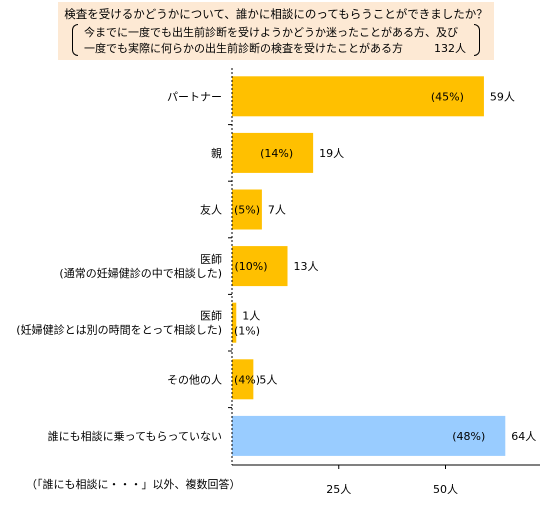 This screenshot has width=560, height=515. What do you see at coordinates (194, 379) in the screenshot?
I see `category-label: その他の人` at bounding box center [194, 379].